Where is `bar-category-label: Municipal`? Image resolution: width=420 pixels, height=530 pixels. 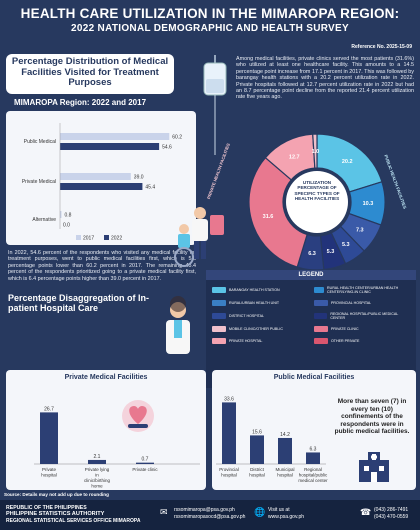
bar-category-label: Municipal is located at coordinates (284, 469).